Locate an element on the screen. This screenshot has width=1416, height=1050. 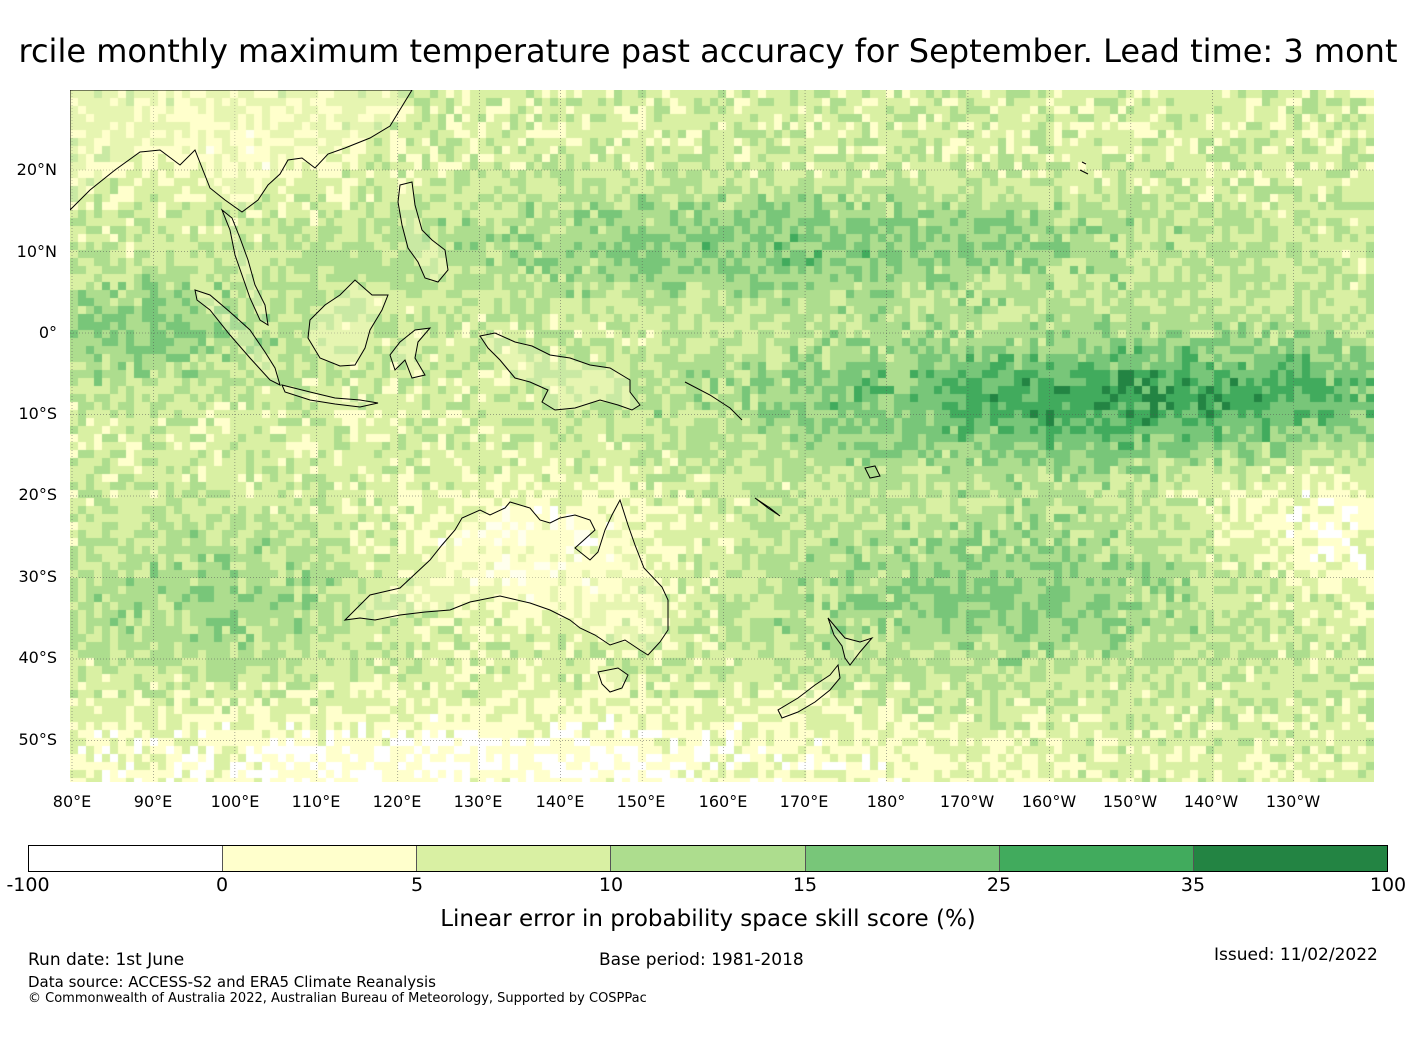
coastline-java is located at coordinates (330, 396).